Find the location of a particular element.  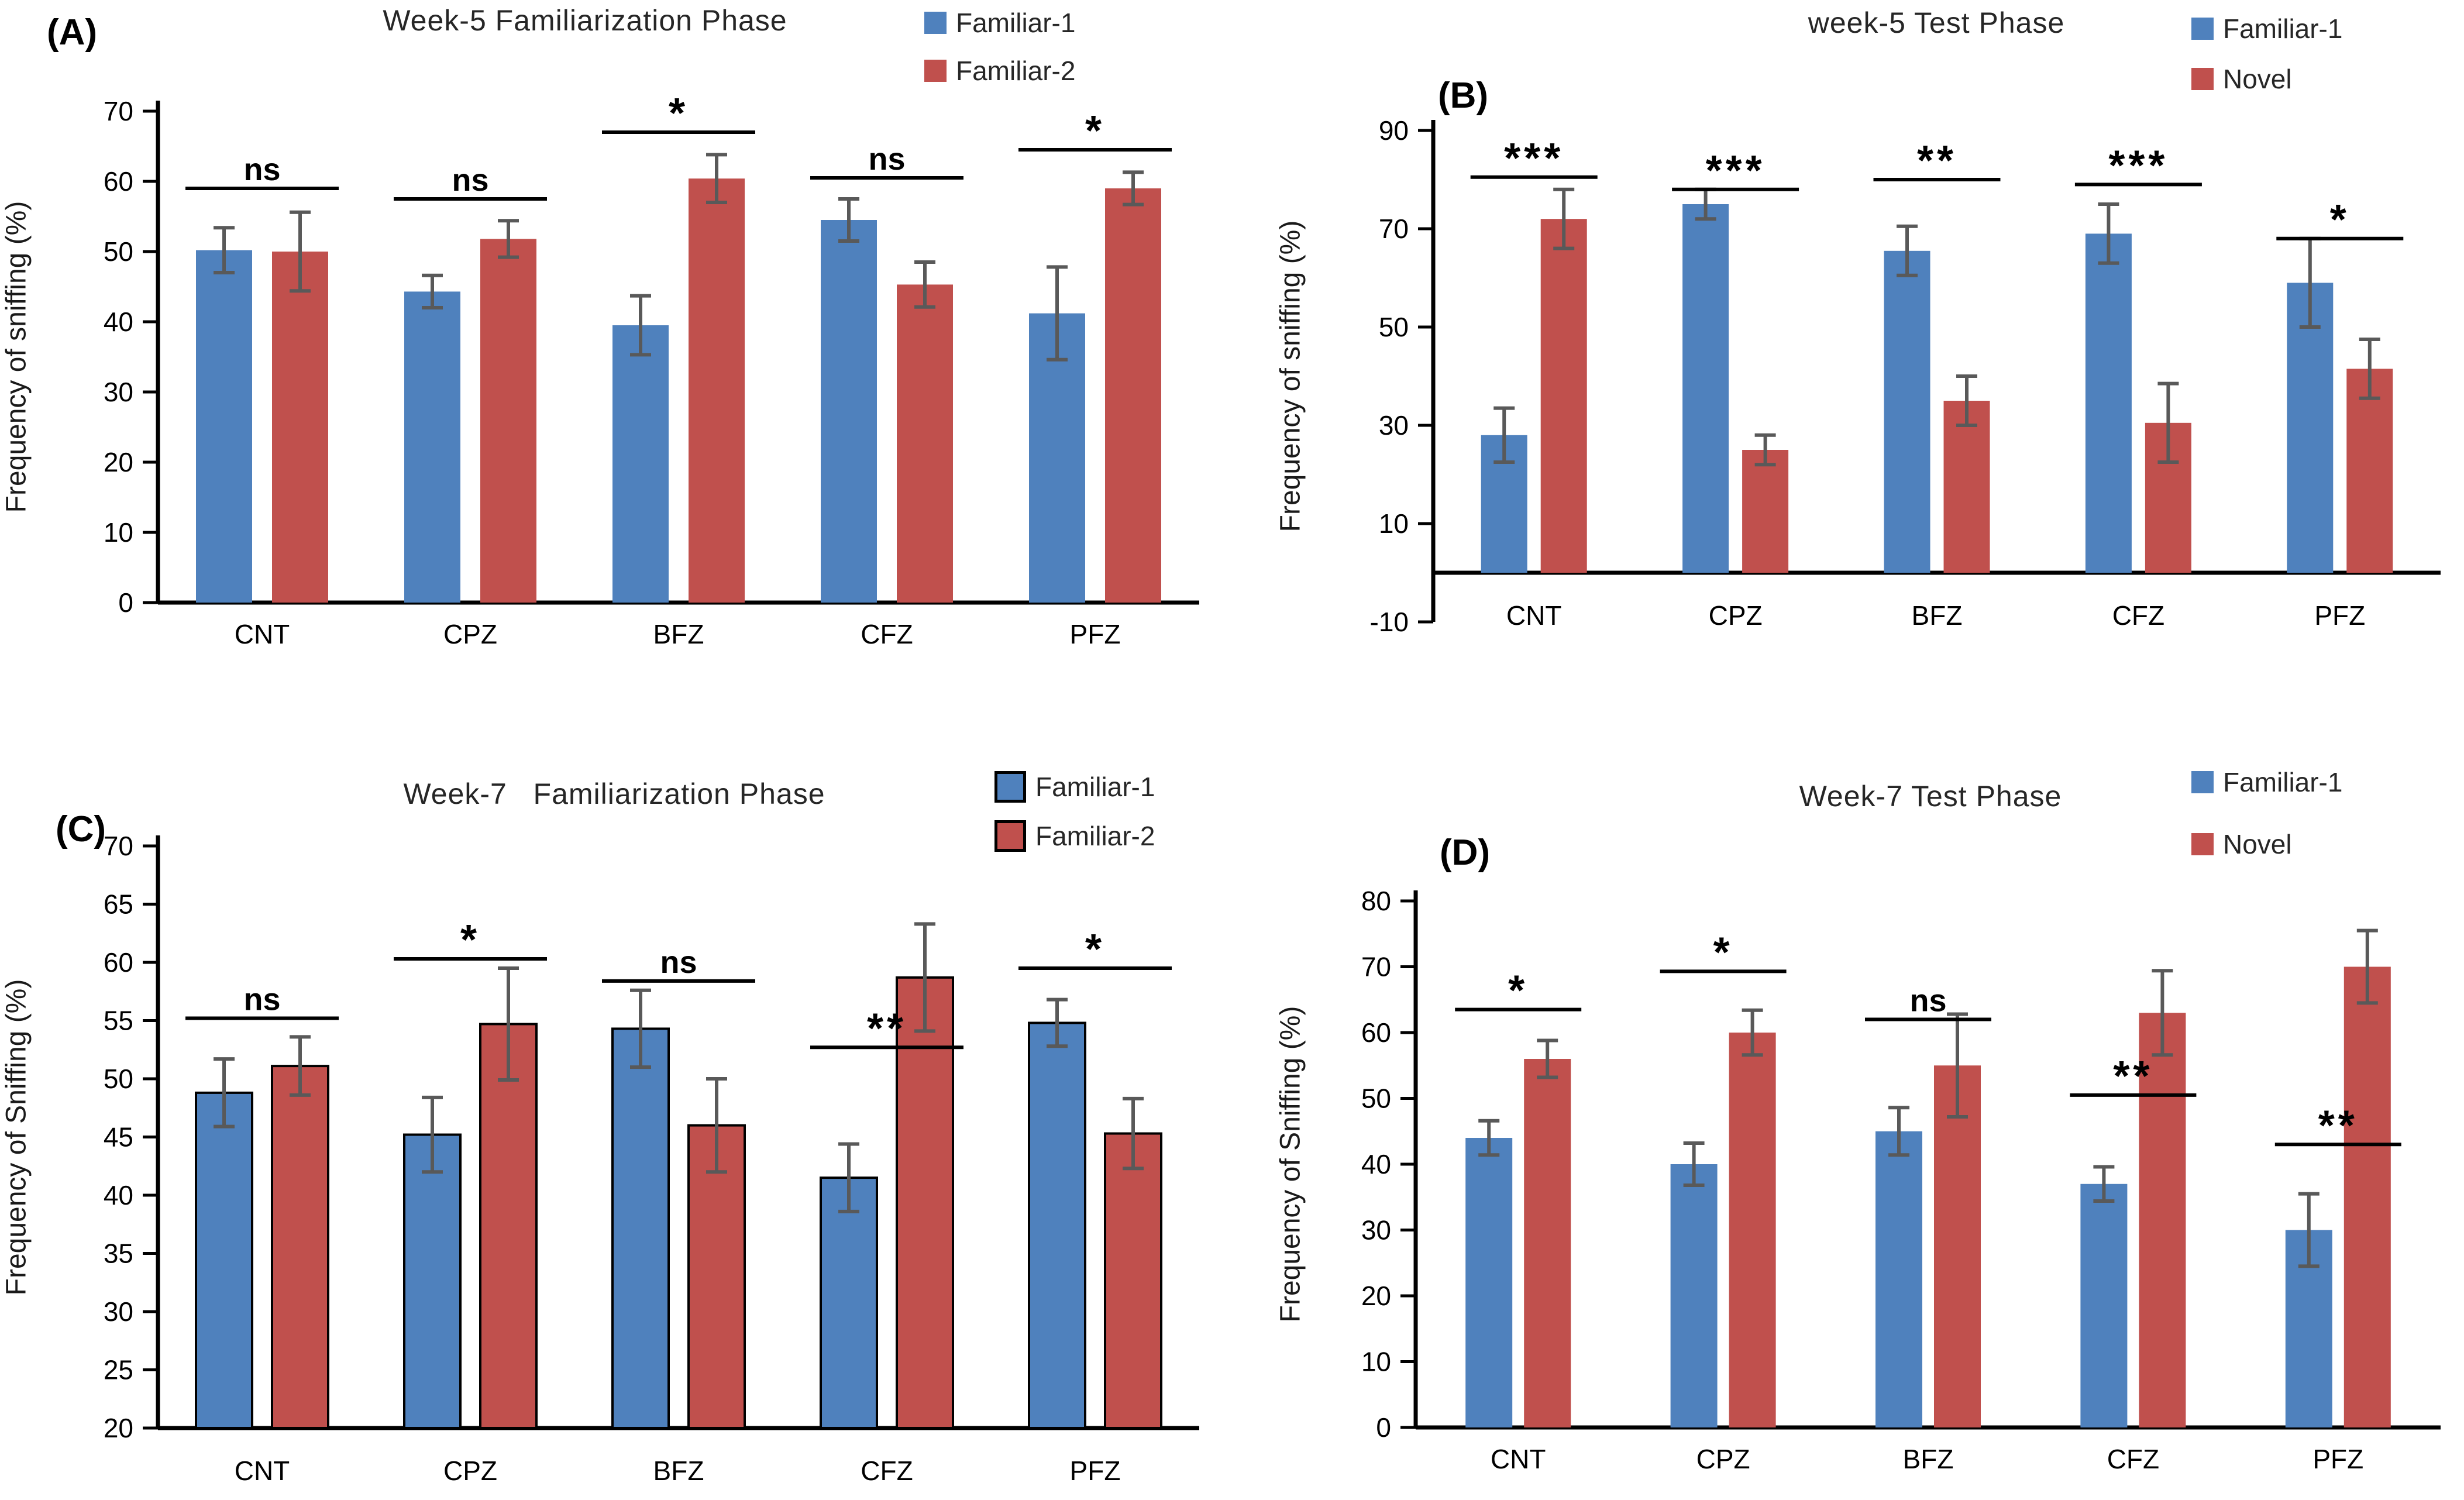

bar-familiar-2-bfz is located at coordinates (717, 391).